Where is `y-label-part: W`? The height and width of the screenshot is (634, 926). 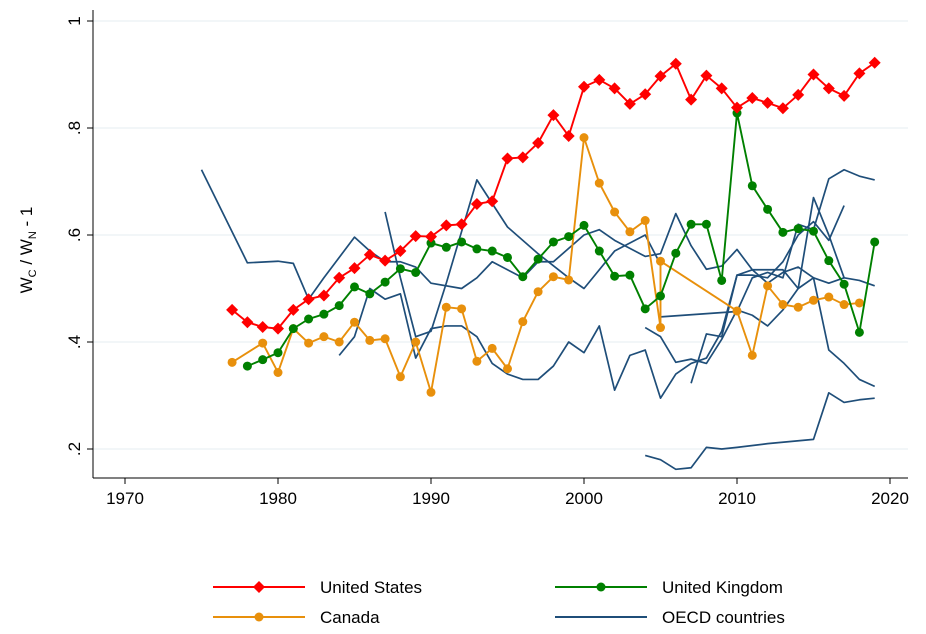
y-label-part: W is located at coordinates (26, 285).